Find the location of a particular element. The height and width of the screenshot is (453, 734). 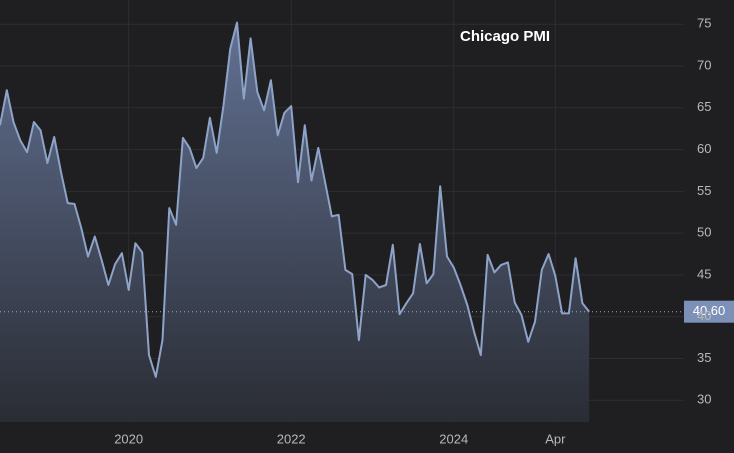

y-tick-label: 50 is located at coordinates (704, 232).